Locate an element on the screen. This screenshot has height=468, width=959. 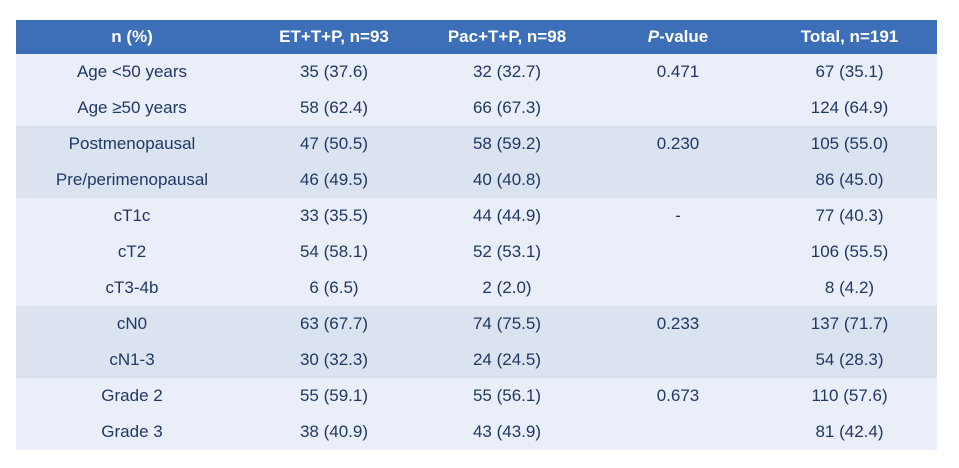
cell-total-value: 8 (4.2) is located at coordinates (849, 288).